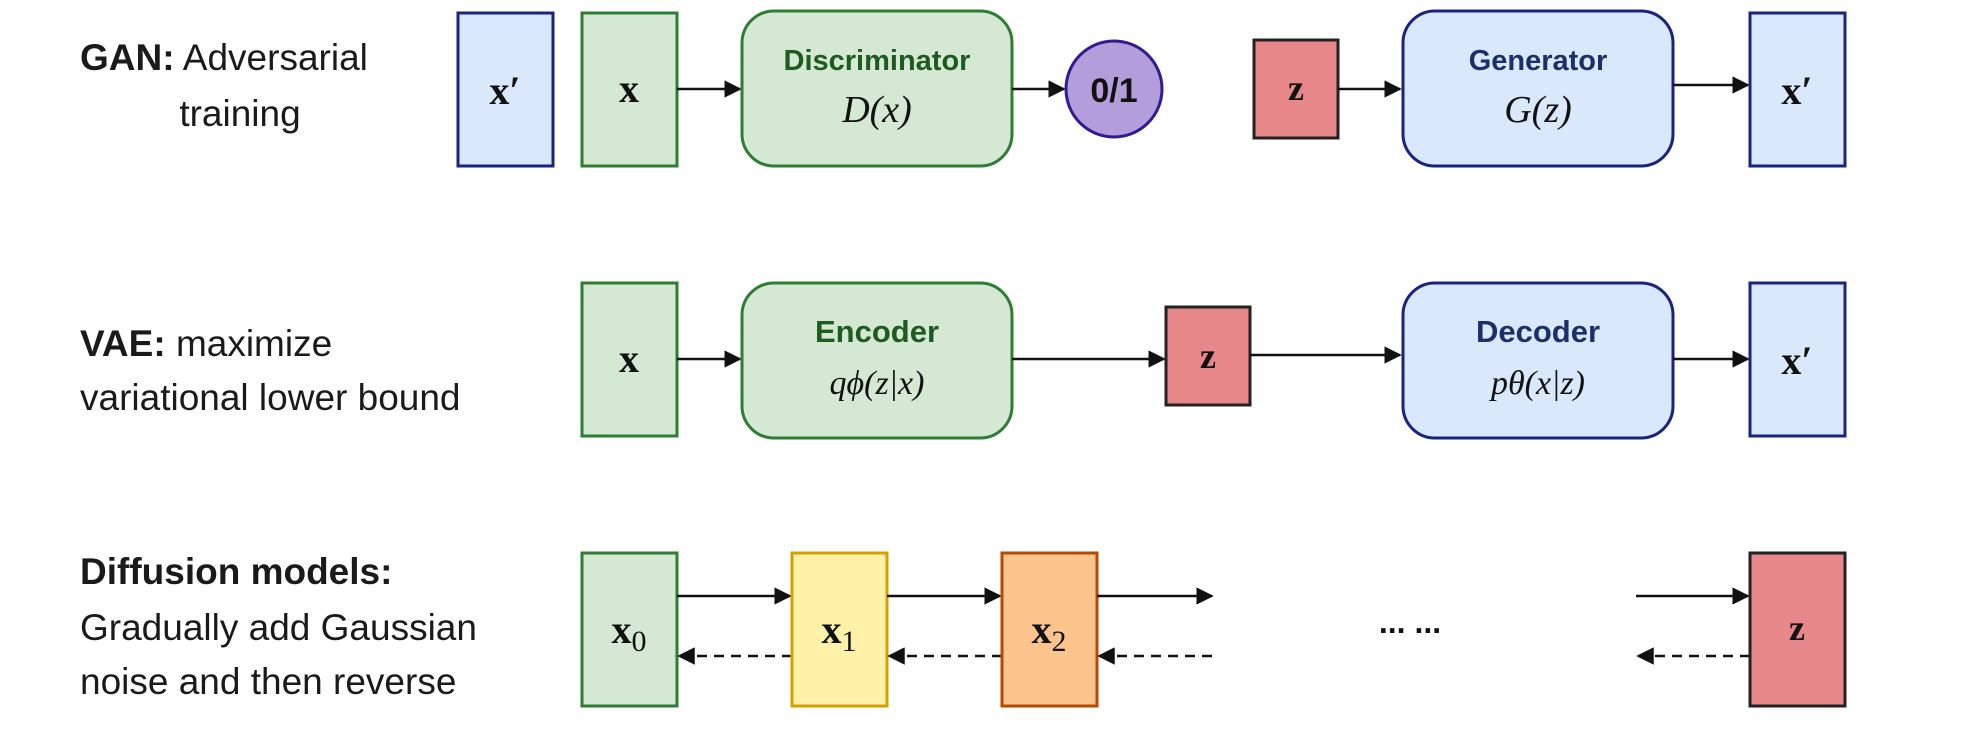  Describe the element at coordinates (877, 360) in the screenshot. I see `encoder-box: Encoder qϕ(z|x)` at that location.